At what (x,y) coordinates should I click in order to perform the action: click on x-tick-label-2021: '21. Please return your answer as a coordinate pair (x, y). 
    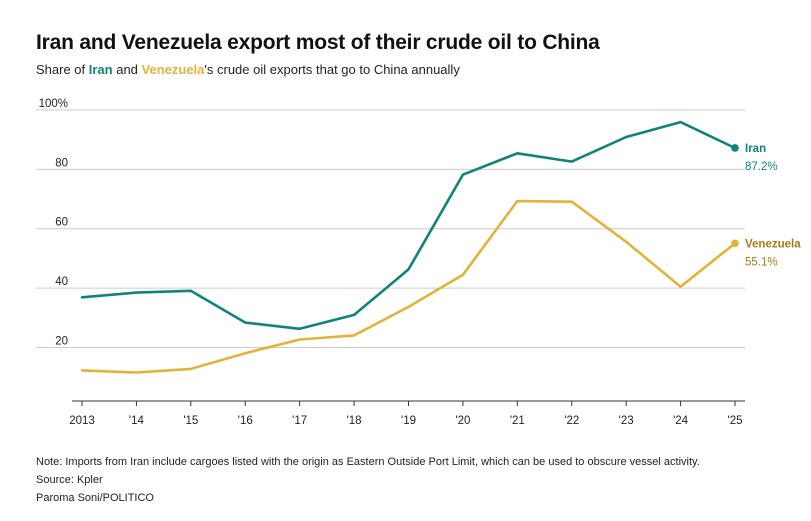
    Looking at the image, I should click on (517, 421).